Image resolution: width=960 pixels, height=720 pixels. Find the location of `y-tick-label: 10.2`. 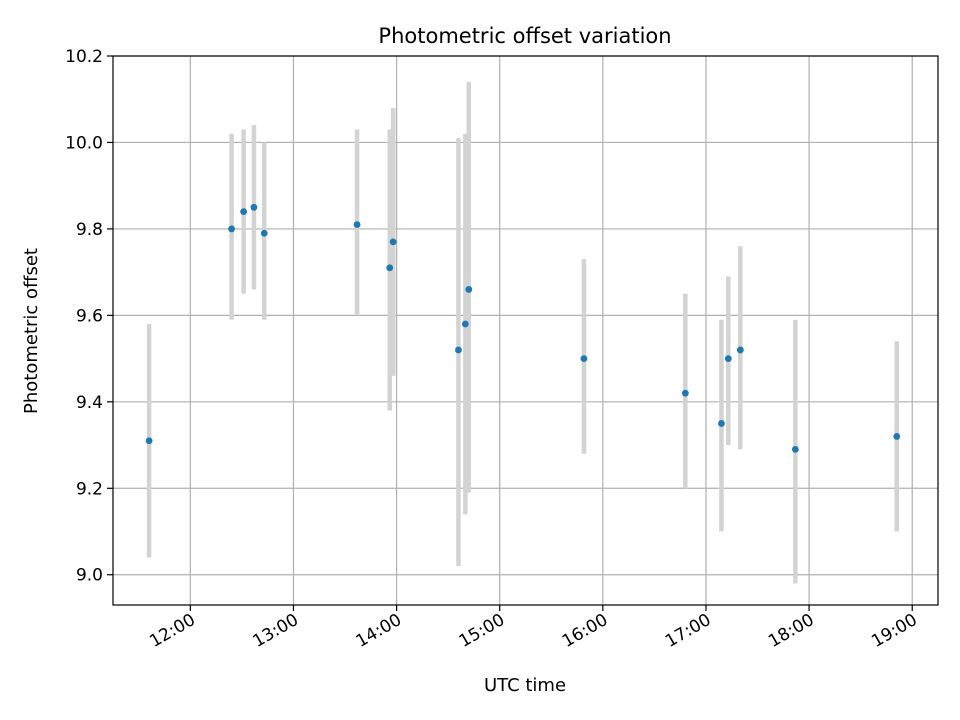

y-tick-label: 10.2 is located at coordinates (84, 57).